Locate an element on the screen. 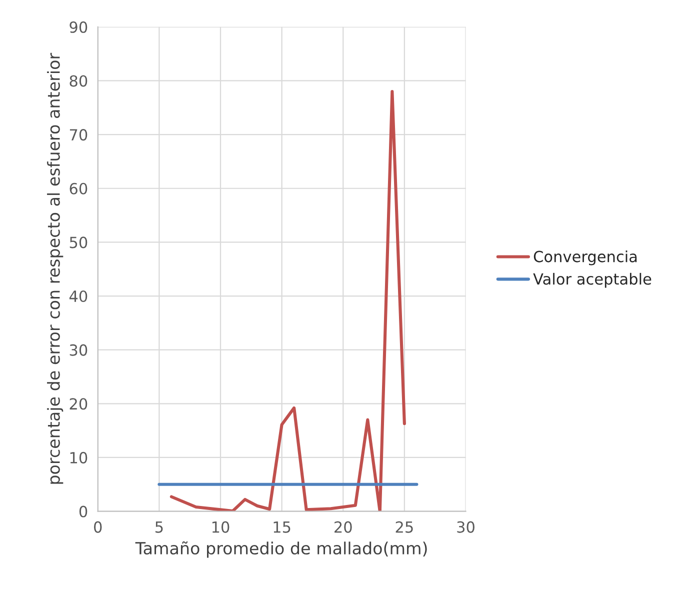 The width and height of the screenshot is (675, 598). y-tick-label: 50 is located at coordinates (79, 242).